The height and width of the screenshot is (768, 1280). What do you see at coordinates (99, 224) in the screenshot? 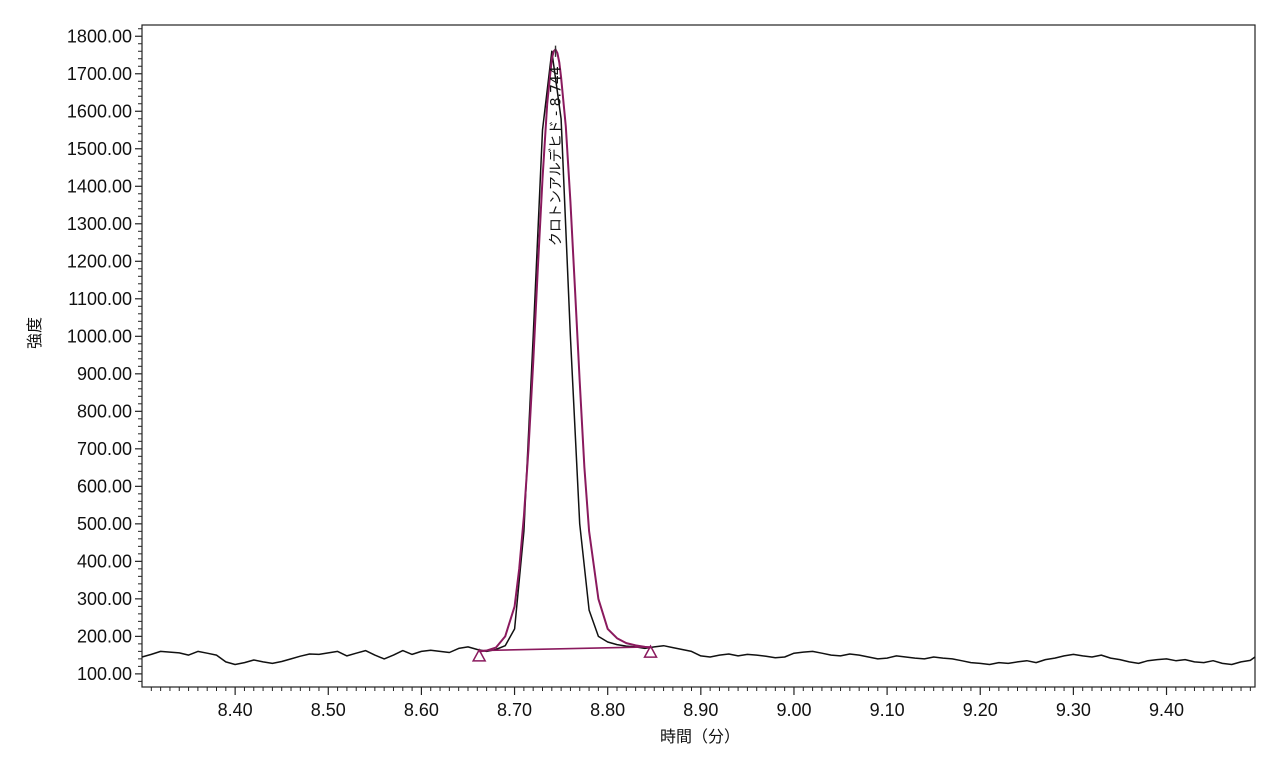
I see `y-tick-label: 1300.00` at bounding box center [99, 224].